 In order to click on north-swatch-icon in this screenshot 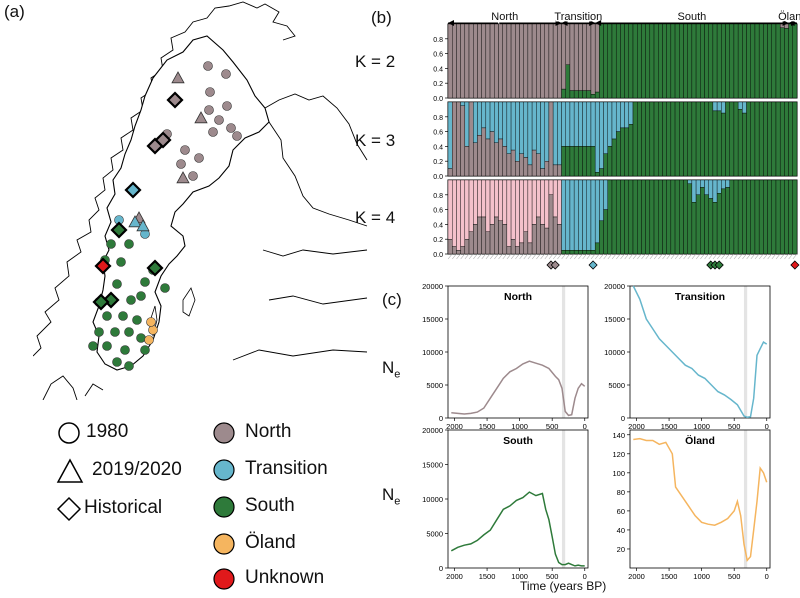, I will do `click(224, 433)`.